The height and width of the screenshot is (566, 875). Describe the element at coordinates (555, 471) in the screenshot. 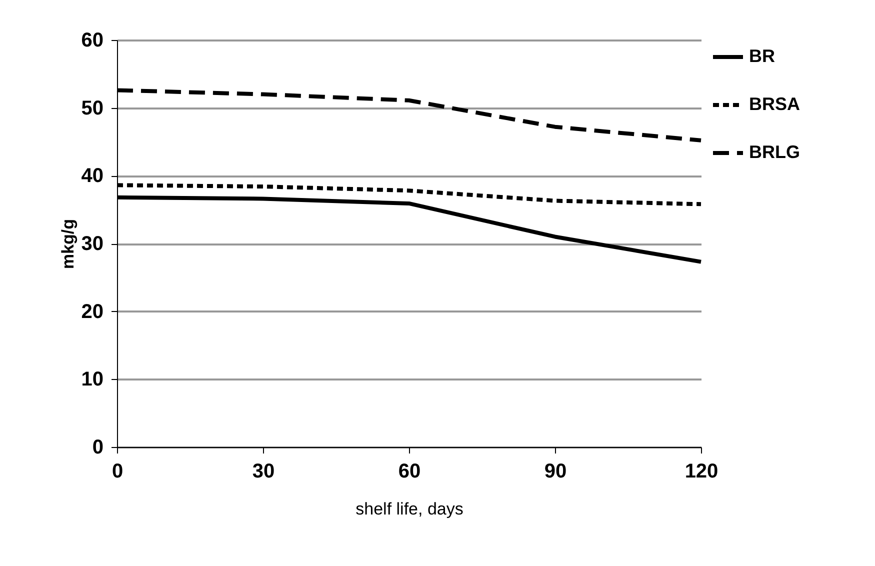

I see `x-tick-label: 90` at that location.